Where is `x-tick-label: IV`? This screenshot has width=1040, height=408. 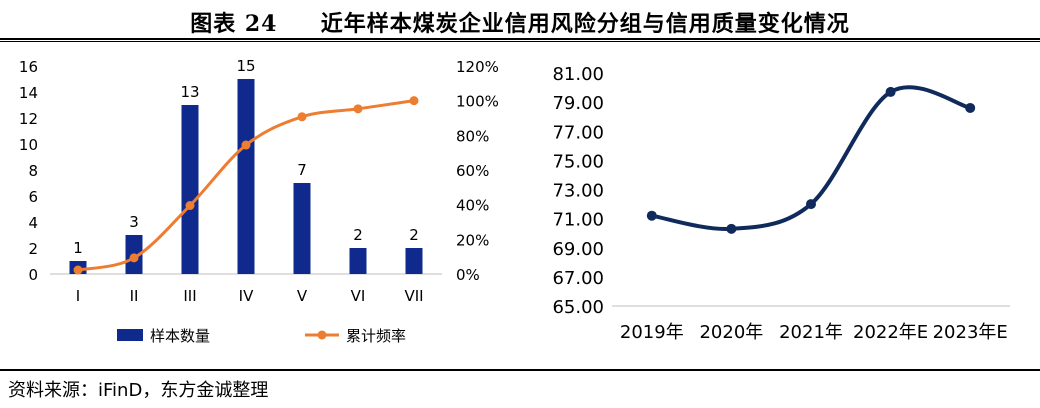 x-tick-label: IV is located at coordinates (246, 296).